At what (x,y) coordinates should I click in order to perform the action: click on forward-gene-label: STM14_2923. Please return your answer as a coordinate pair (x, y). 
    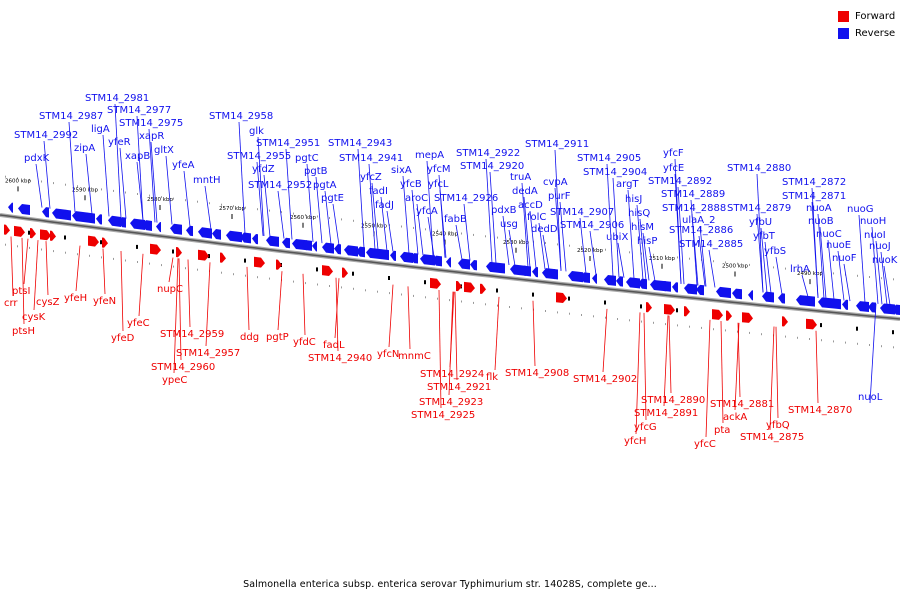
    Looking at the image, I should click on (451, 402).